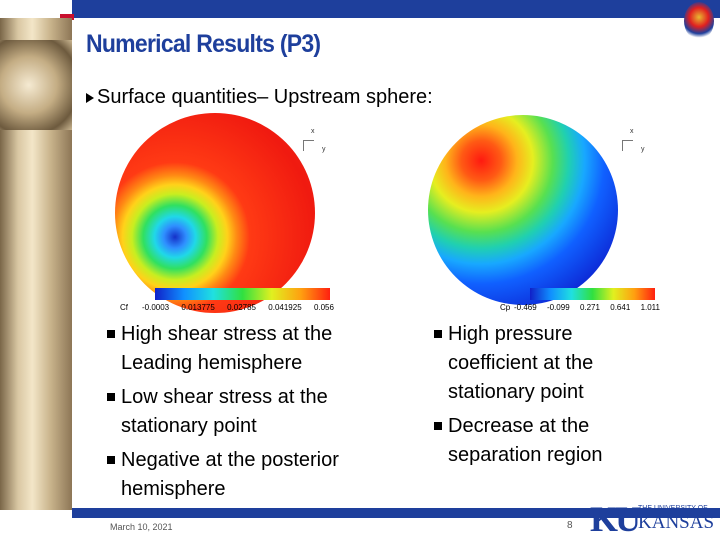 The width and height of the screenshot is (720, 540). Describe the element at coordinates (620, 307) in the screenshot. I see `colorbar-tick: 0.641` at that location.